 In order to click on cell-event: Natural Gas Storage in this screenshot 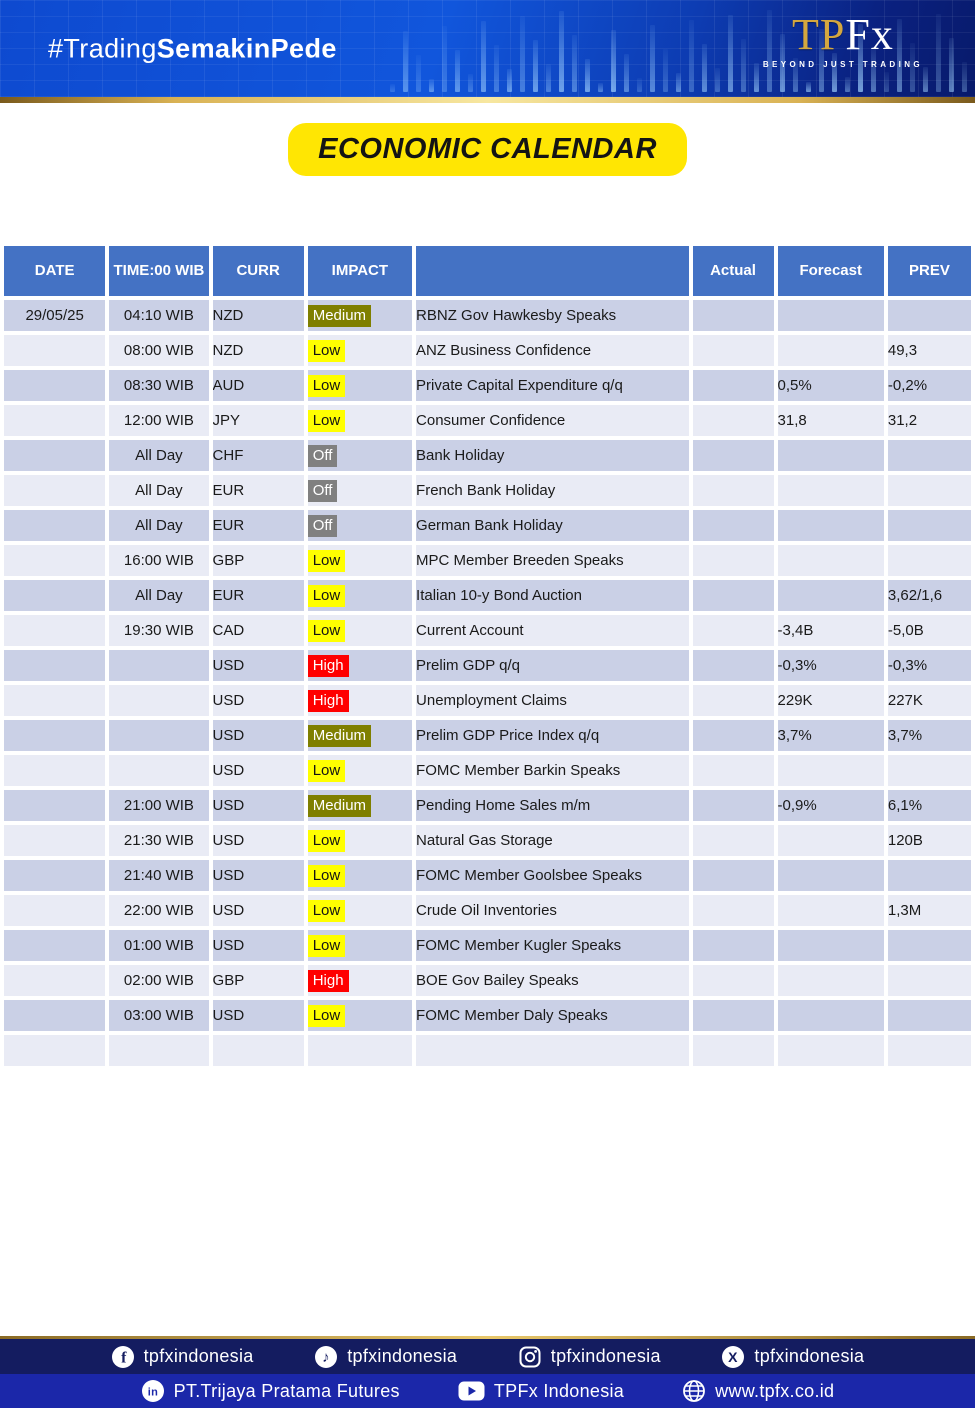, I will do `click(552, 840)`.